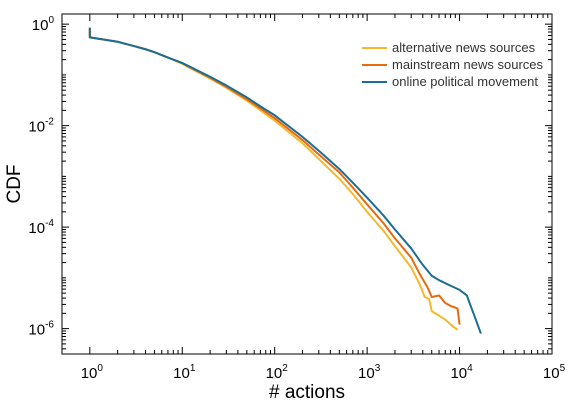 The height and width of the screenshot is (405, 570). What do you see at coordinates (49, 223) in the screenshot?
I see `y-tick-label-exponent: -4` at bounding box center [49, 223].